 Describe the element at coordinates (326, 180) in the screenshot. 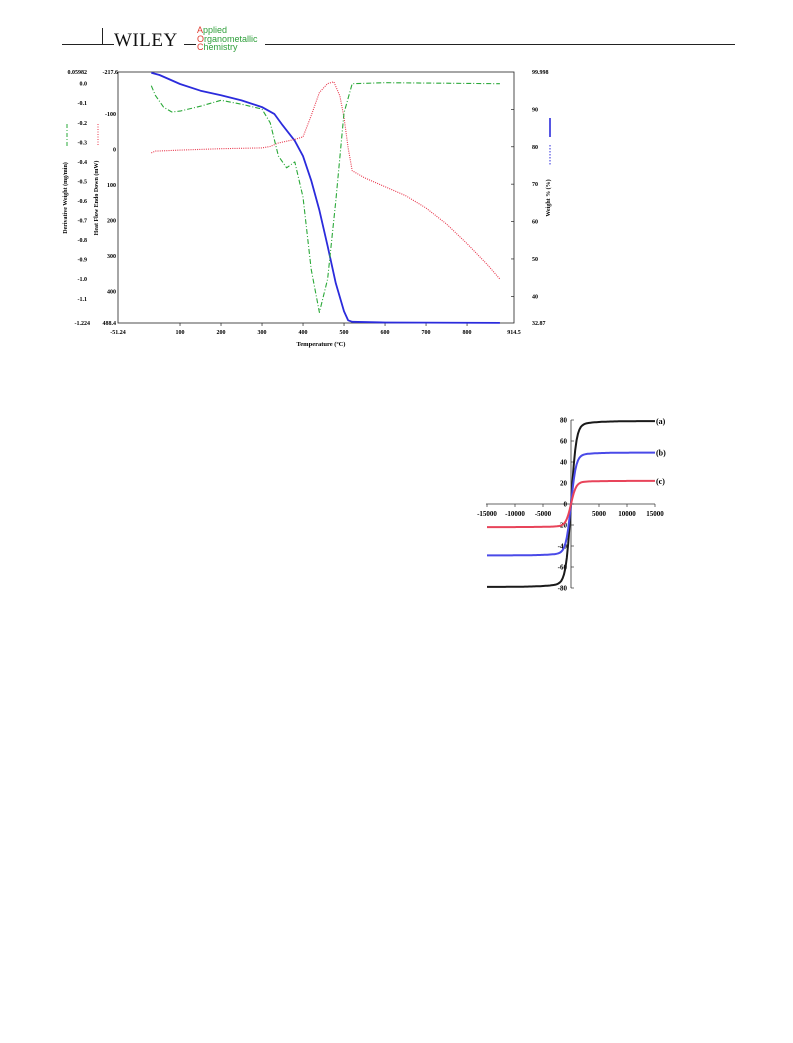

I see `heatflow-series-line` at that location.